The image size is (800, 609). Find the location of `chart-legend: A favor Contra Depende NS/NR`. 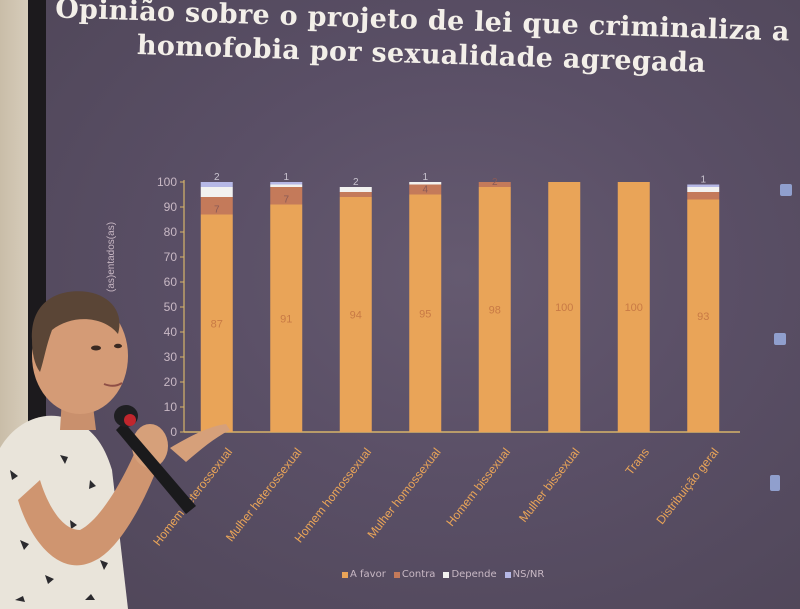

chart-legend: A favor Contra Depende NS/NR is located at coordinates (443, 574).